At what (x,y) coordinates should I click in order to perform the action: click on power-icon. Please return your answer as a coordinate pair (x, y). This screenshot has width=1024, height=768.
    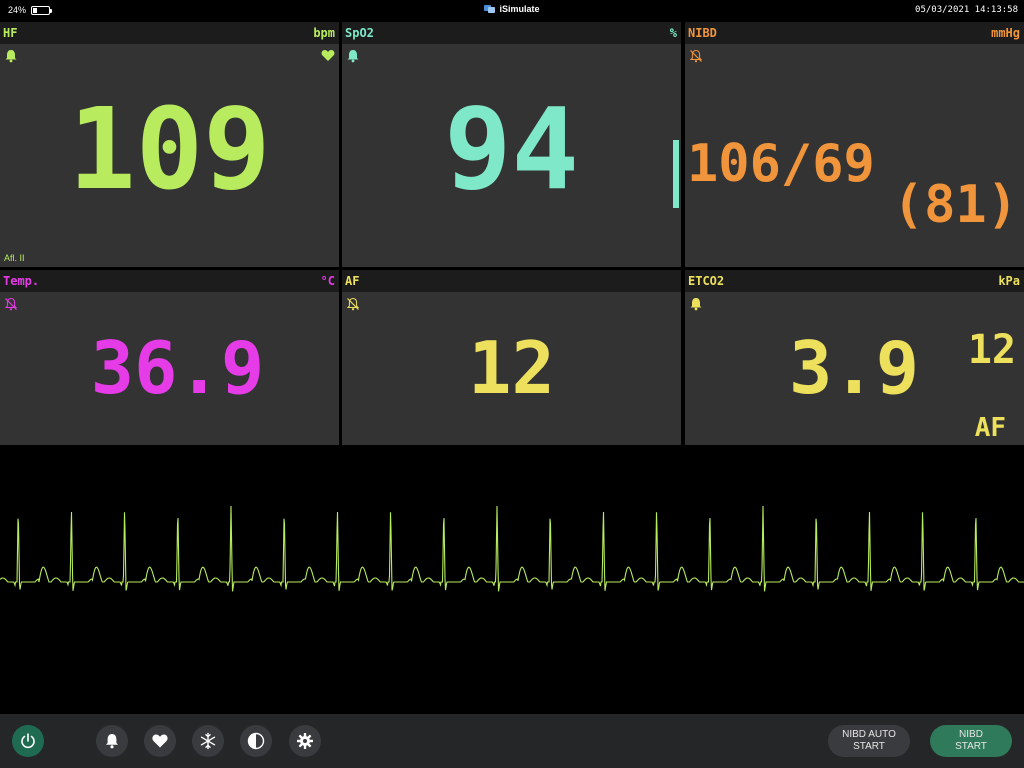
    Looking at the image, I should click on (28, 741).